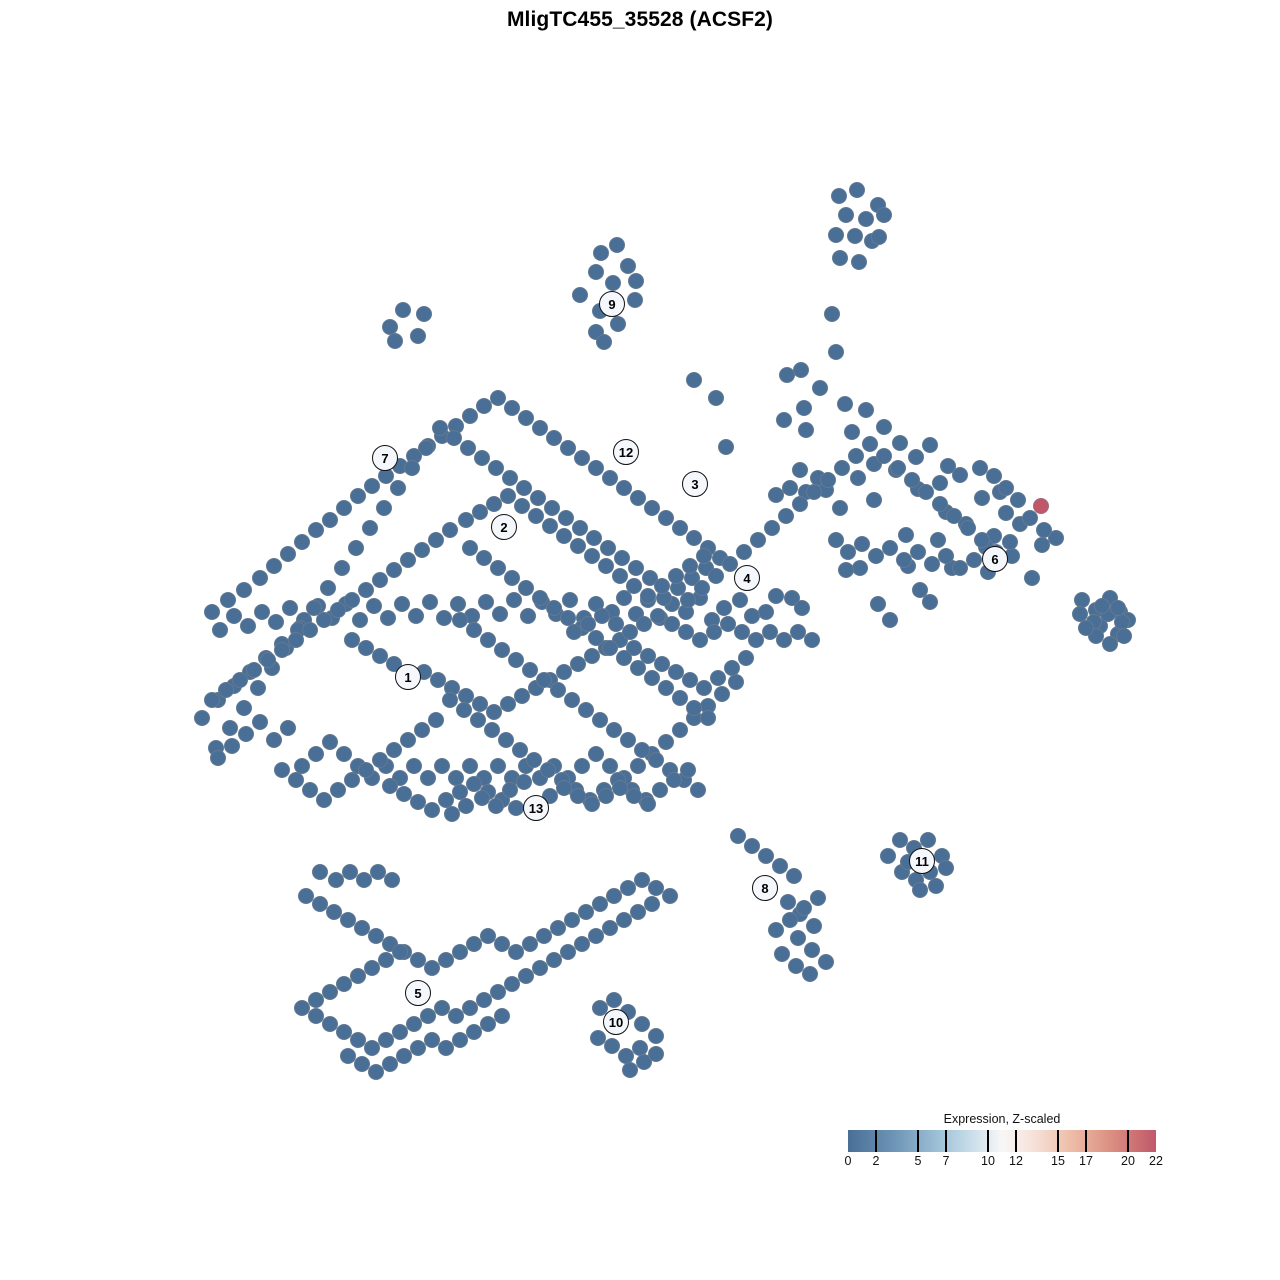 The width and height of the screenshot is (1280, 1280). Describe the element at coordinates (626, 452) in the screenshot. I see `cluster-label-12: 12` at that location.